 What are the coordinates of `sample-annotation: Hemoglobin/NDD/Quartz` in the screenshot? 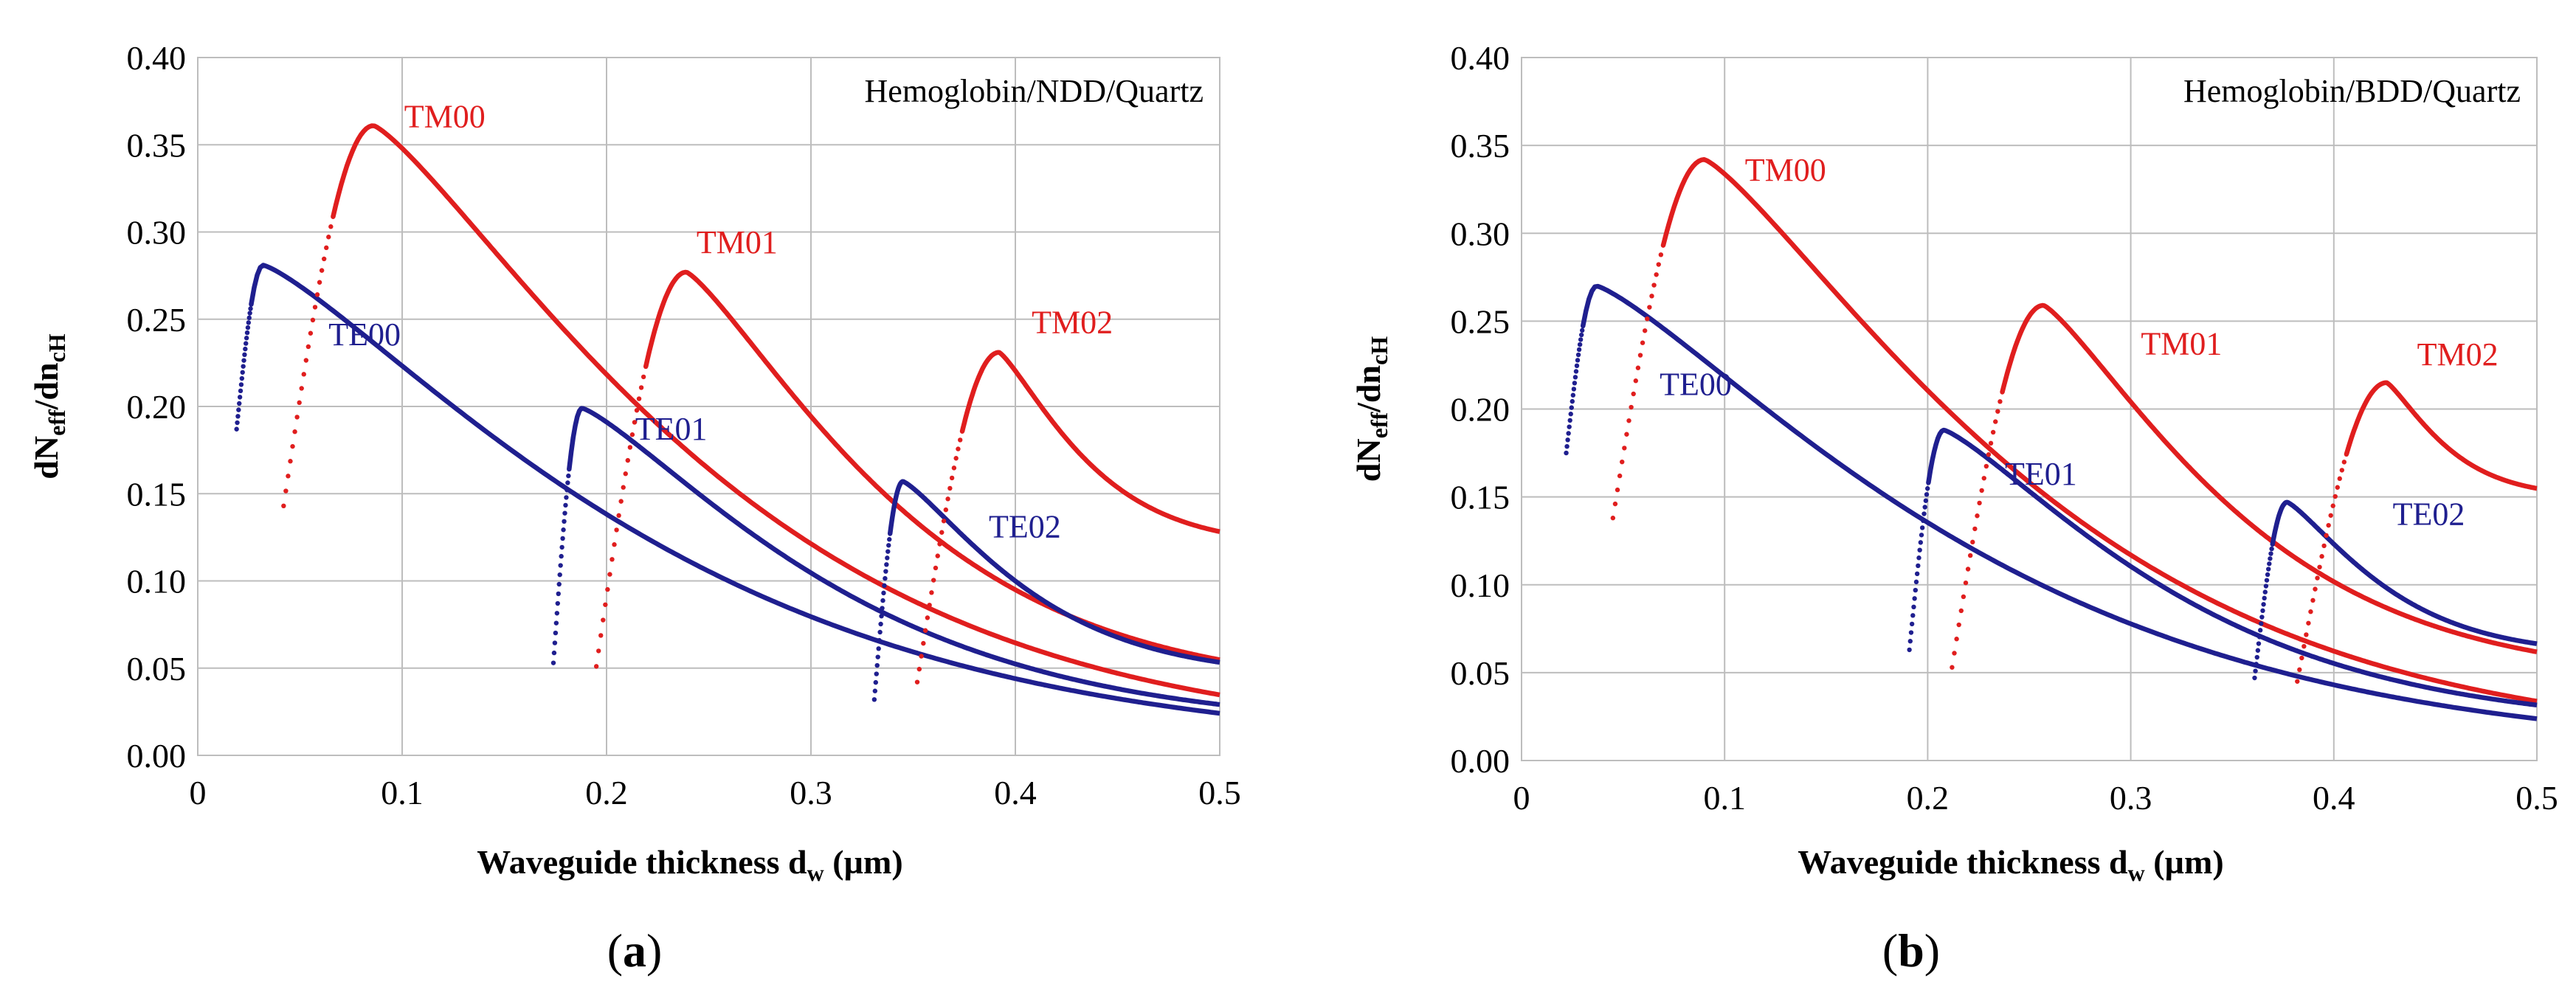 It's located at (1035, 91).